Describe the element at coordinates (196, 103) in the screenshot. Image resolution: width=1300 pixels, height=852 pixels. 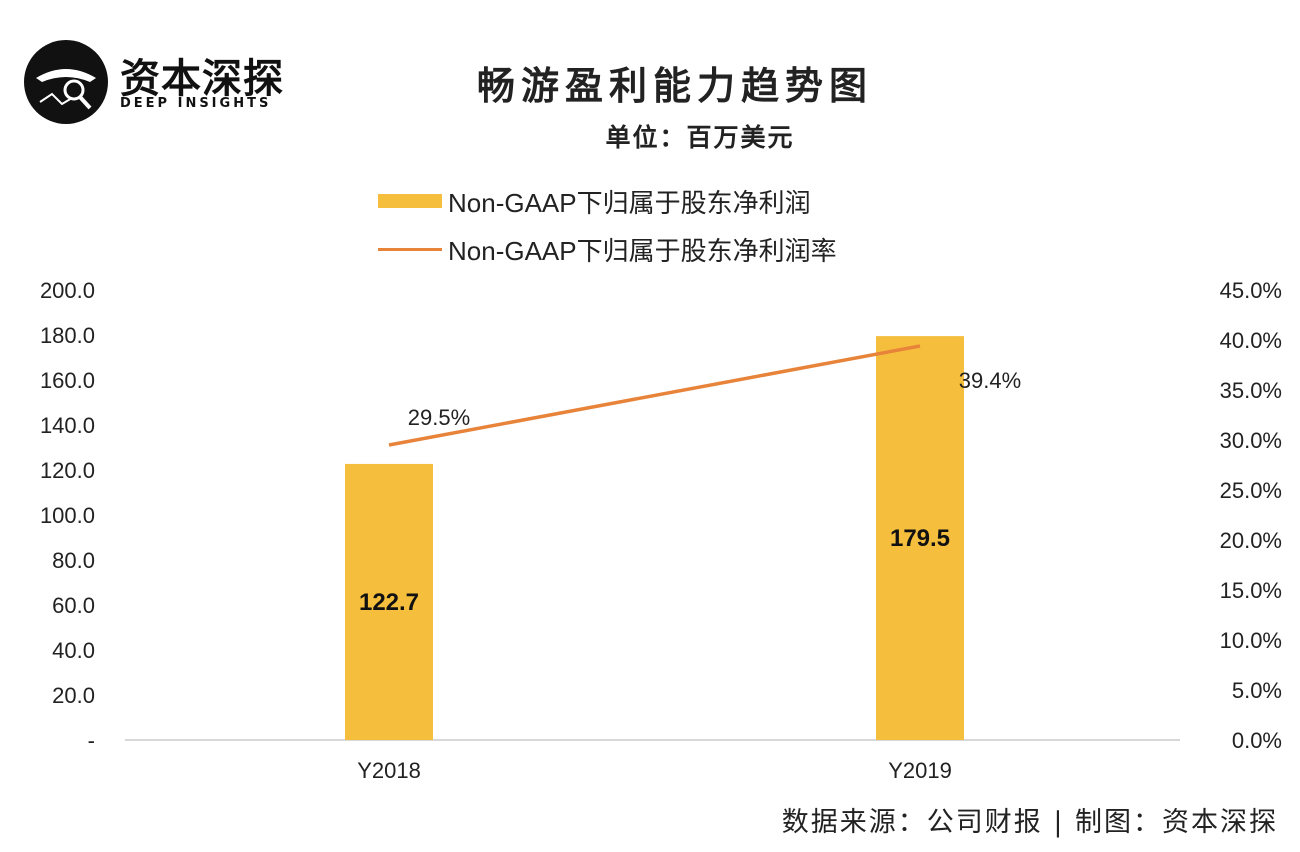
I see `brand-name-en: DEEP INSIGHTS` at that location.